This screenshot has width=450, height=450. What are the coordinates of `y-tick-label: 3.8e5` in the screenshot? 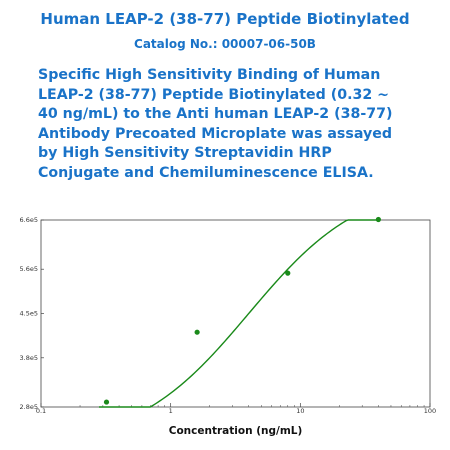 It's located at (29, 358).